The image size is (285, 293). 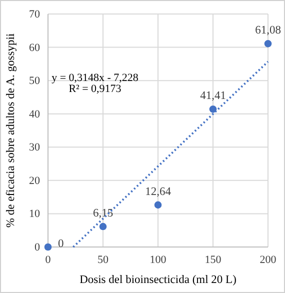 I want to click on annotation: y = 0,3148x - 7,228, so click(x=95, y=78).